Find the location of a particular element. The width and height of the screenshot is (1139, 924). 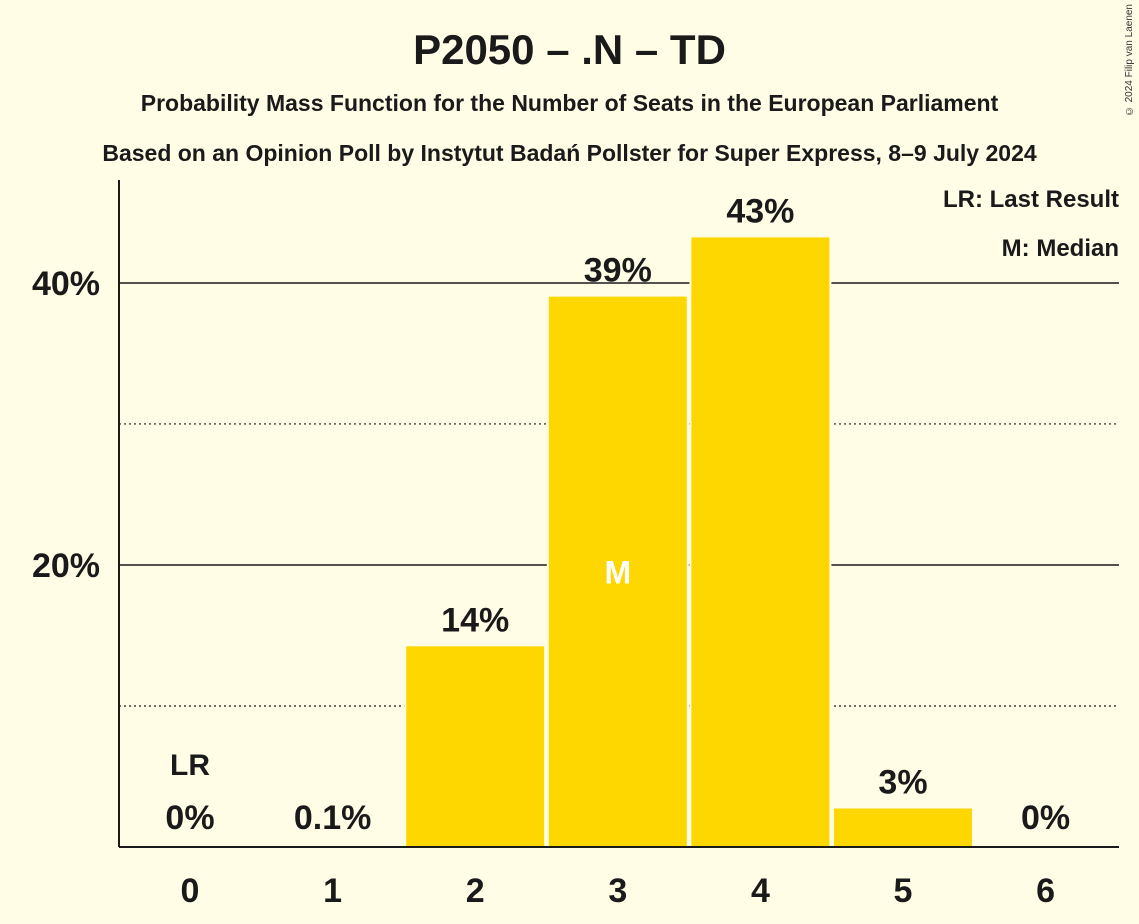

x-tick-label: 4 is located at coordinates (760, 891).